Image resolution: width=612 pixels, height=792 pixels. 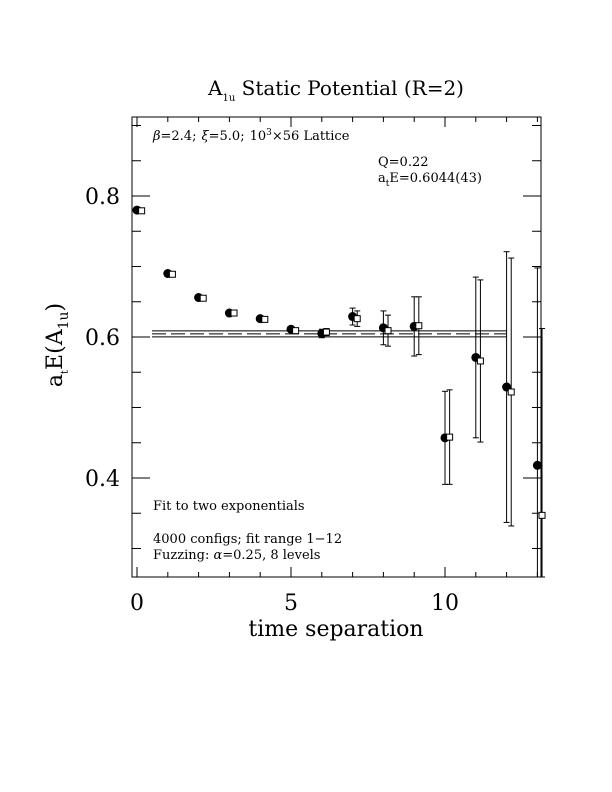 I want to click on y-tick-label: 0.6, so click(x=102, y=338).